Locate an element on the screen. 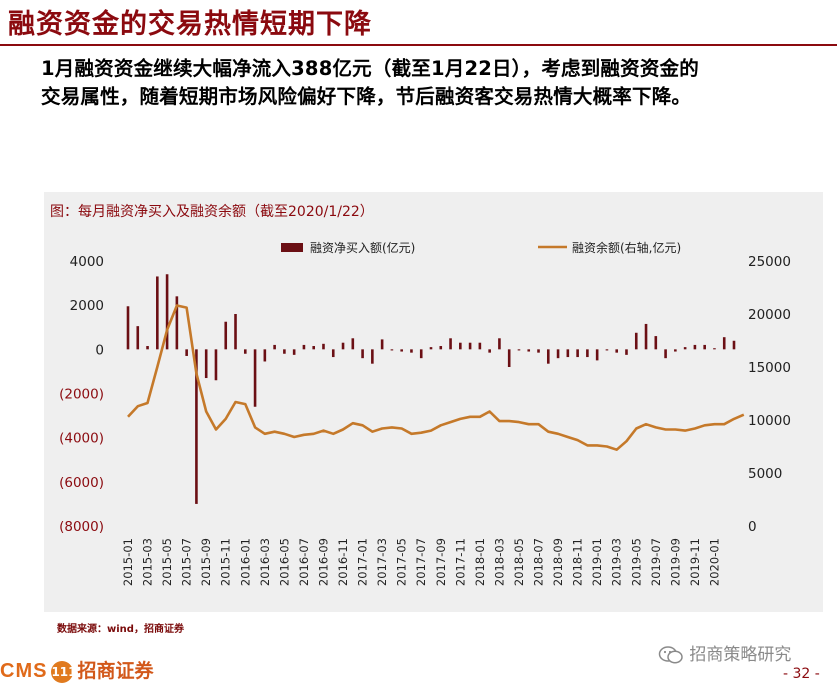  left-axis-ticks: 4000 2000 0 (2000) (4000) (6000) (8000) is located at coordinates (81, 394).